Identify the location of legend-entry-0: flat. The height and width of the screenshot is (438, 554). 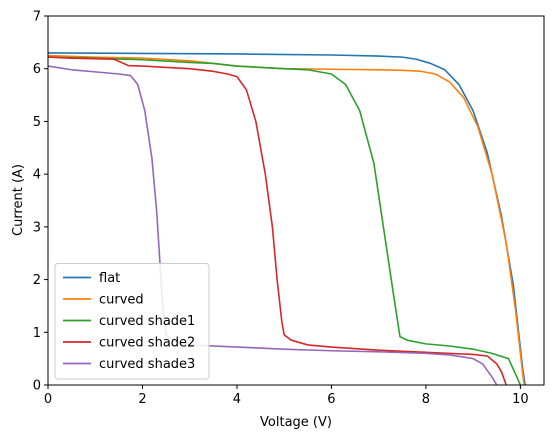
(109, 278).